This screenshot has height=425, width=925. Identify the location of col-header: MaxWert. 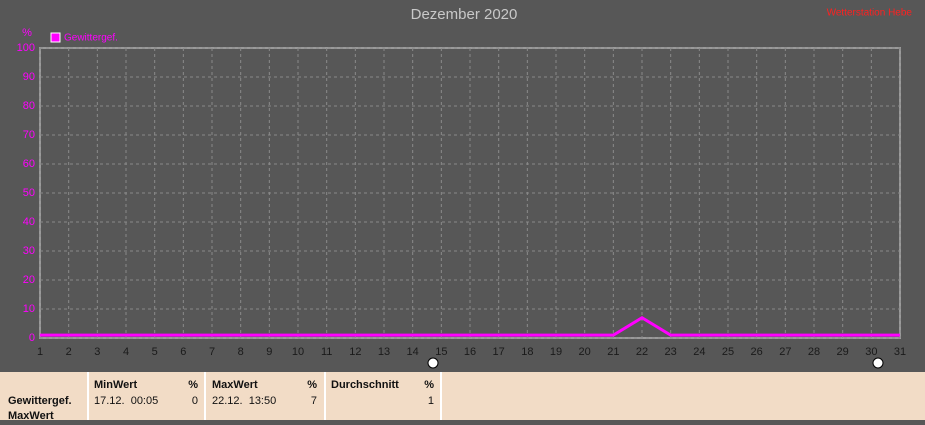
(235, 385).